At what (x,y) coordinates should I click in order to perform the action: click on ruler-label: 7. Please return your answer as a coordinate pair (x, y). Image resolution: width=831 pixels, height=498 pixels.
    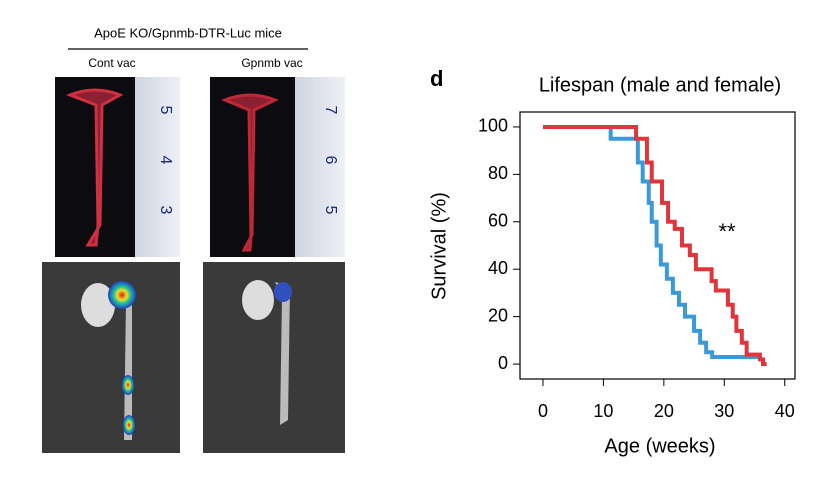
    Looking at the image, I should click on (330, 110).